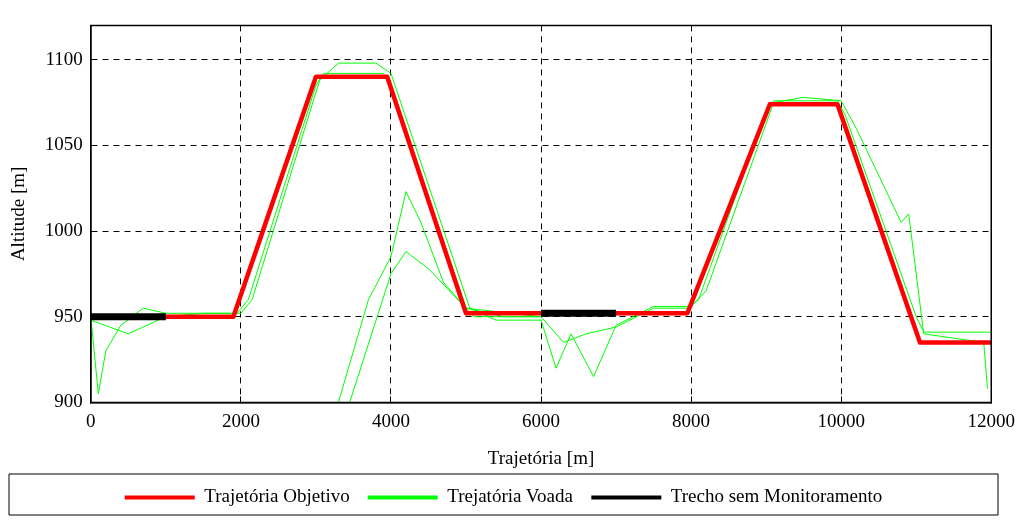  Describe the element at coordinates (68, 401) in the screenshot. I see `y-tick-label: 900` at that location.